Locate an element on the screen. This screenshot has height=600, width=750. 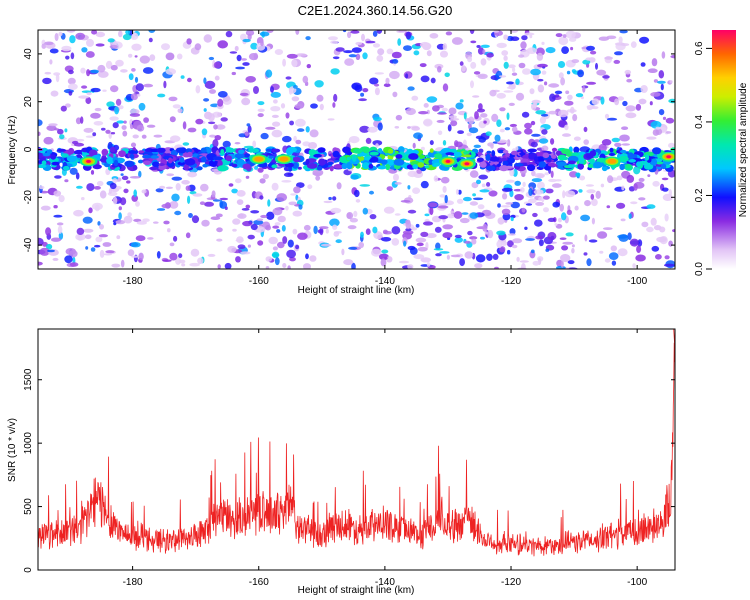
spectrogram-peak is located at coordinates (669, 157).